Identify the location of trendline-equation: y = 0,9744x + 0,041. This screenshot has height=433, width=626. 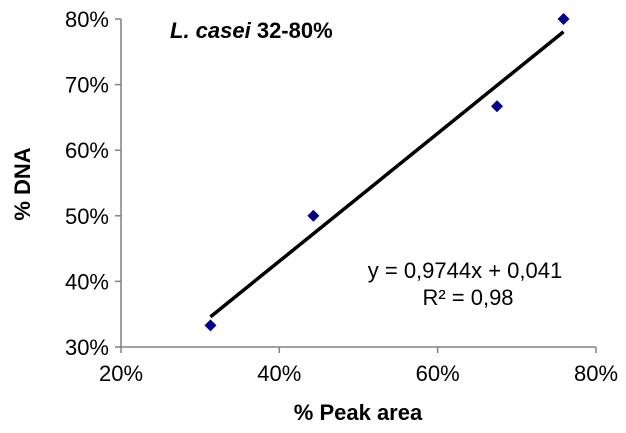
(465, 270).